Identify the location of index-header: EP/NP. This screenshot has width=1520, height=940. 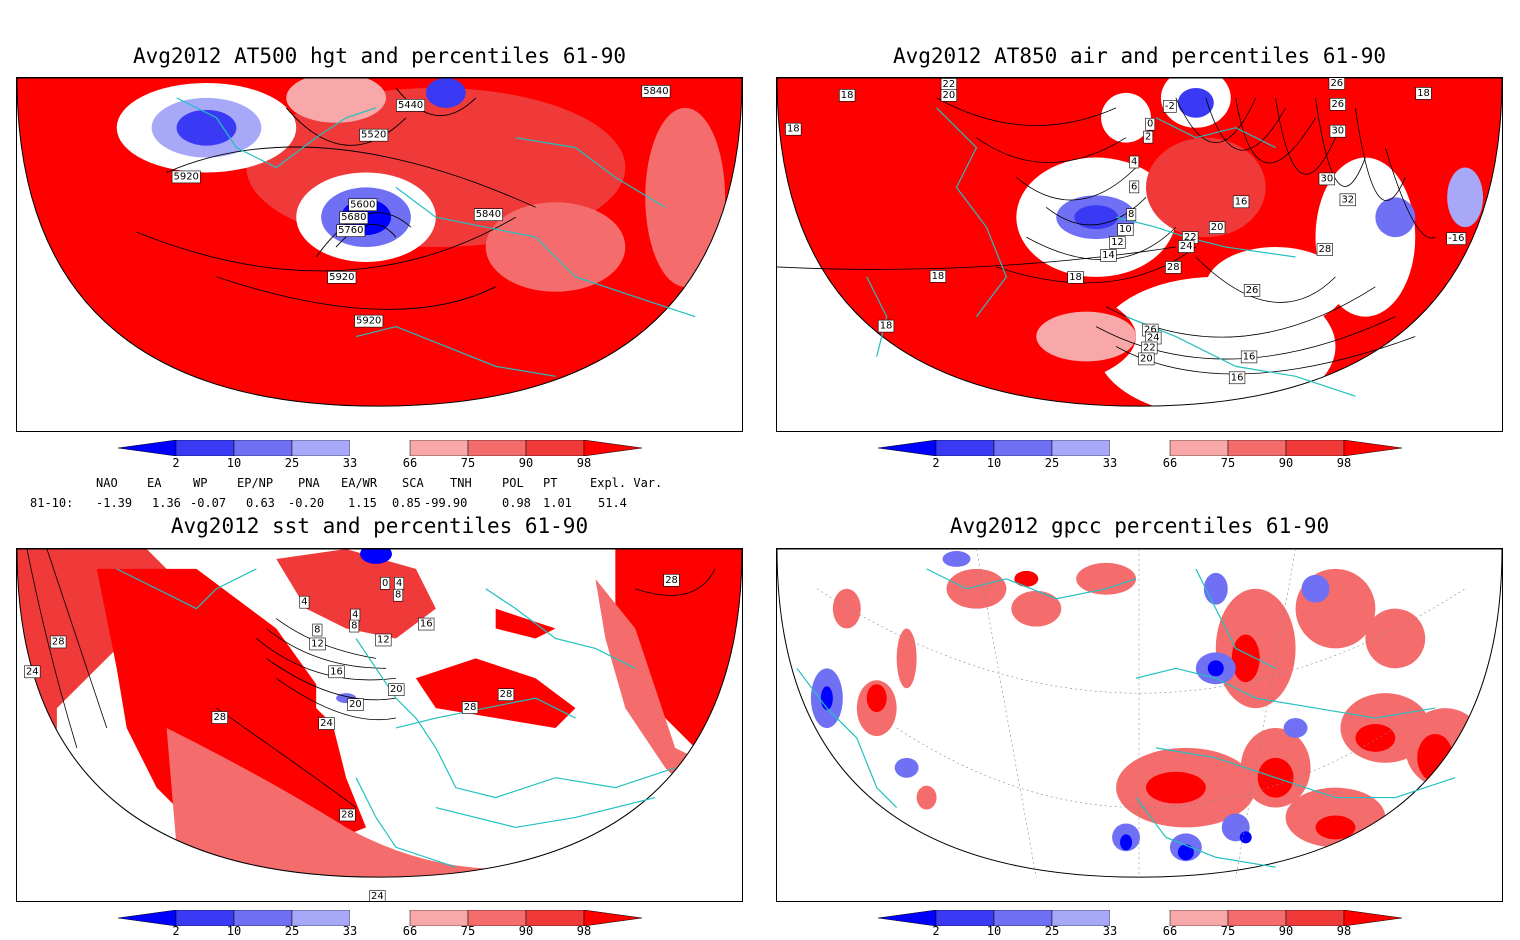
(255, 483).